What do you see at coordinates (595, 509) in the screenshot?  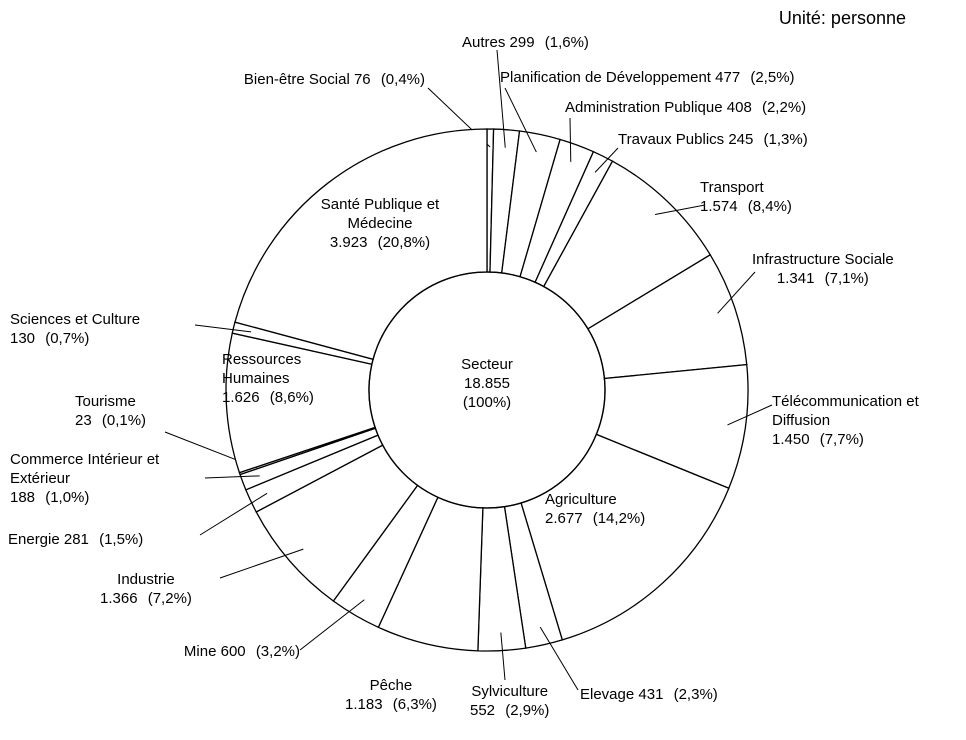 I see `slice-label: Agriculture 2.677 (14,2%)` at bounding box center [595, 509].